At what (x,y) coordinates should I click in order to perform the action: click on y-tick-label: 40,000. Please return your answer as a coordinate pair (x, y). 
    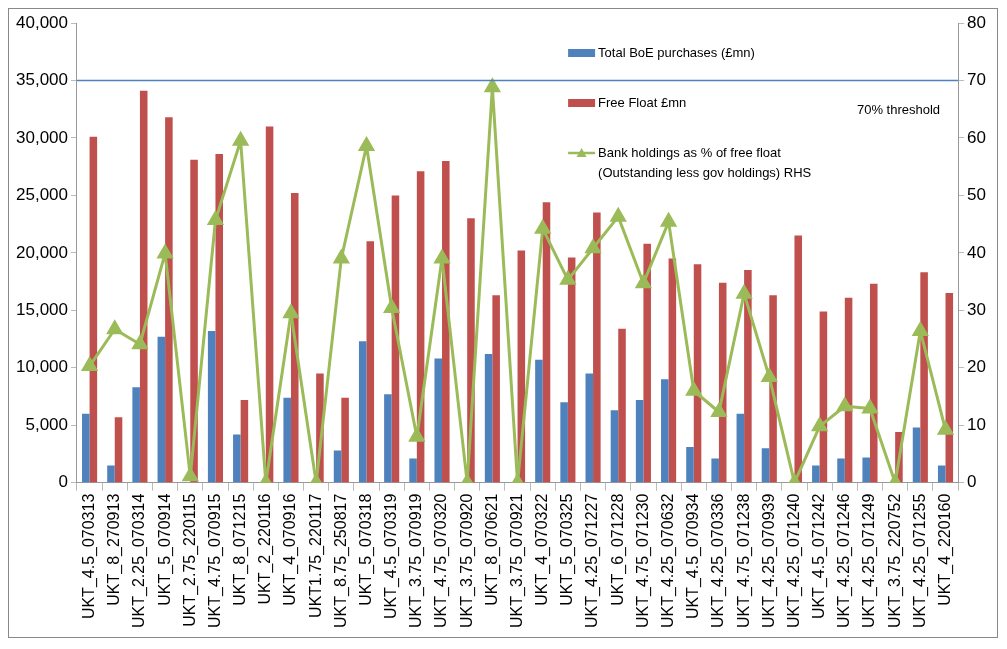
    Looking at the image, I should click on (42, 22).